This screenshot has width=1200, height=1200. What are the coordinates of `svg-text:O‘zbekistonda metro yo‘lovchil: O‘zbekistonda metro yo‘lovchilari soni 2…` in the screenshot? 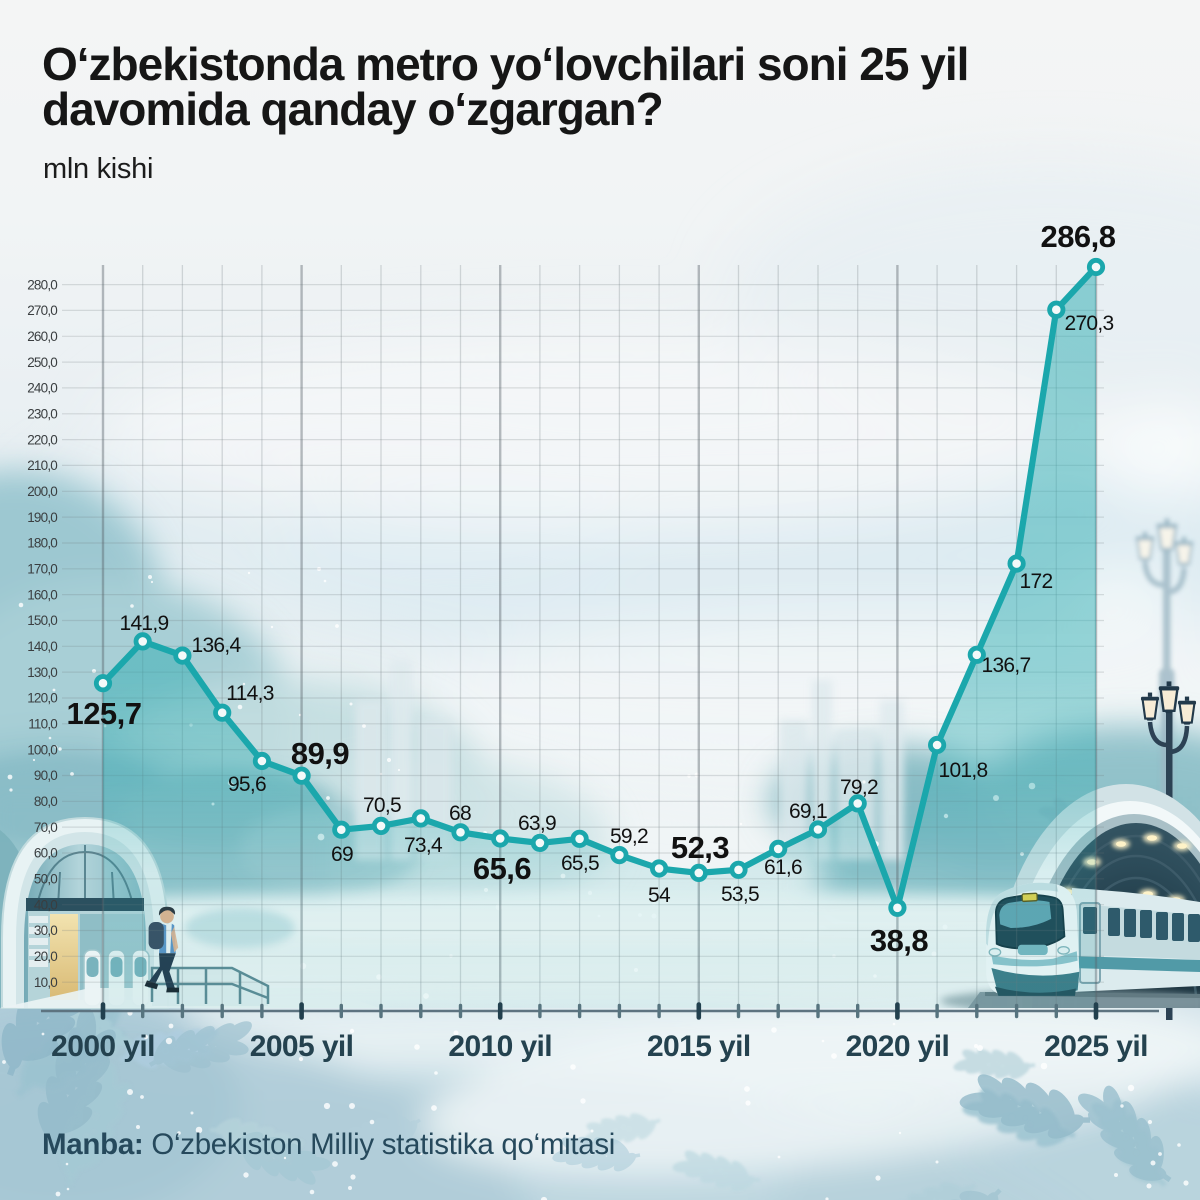 It's located at (505, 64).